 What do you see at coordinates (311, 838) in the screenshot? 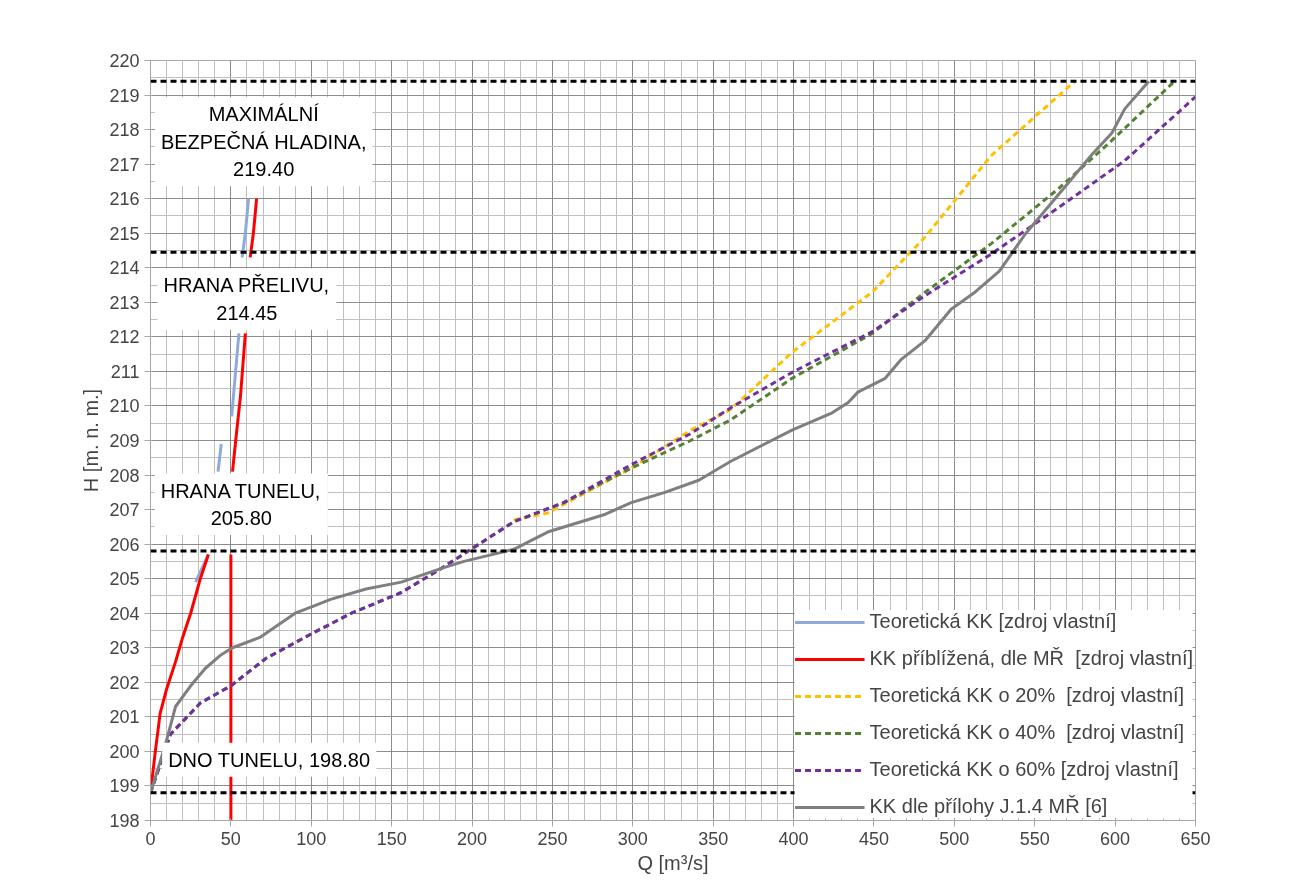
I see `x-tick-label: 100` at bounding box center [311, 838].